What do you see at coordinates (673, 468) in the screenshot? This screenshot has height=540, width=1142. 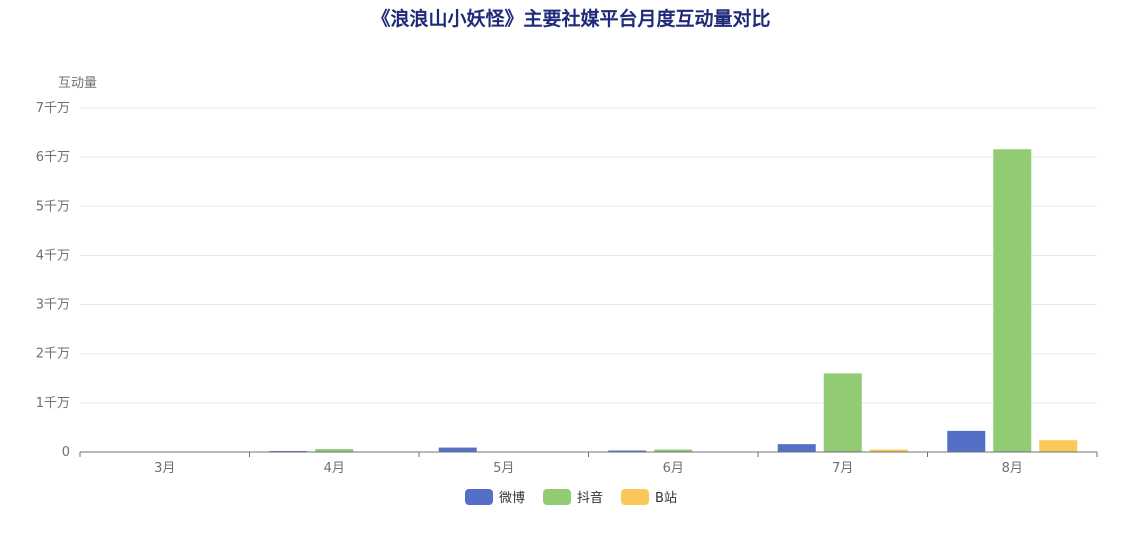 I see `x-tick-label: 6月` at bounding box center [673, 468].